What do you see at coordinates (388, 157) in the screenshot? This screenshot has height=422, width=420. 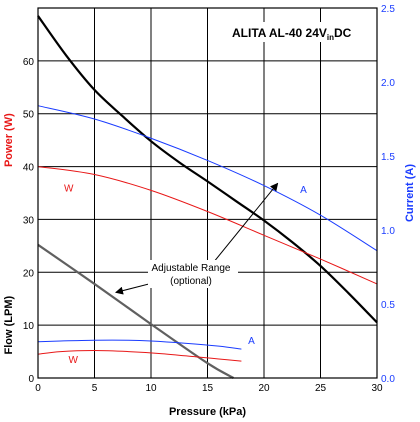 I see `y-right-tick-label: 1.5` at bounding box center [388, 157].